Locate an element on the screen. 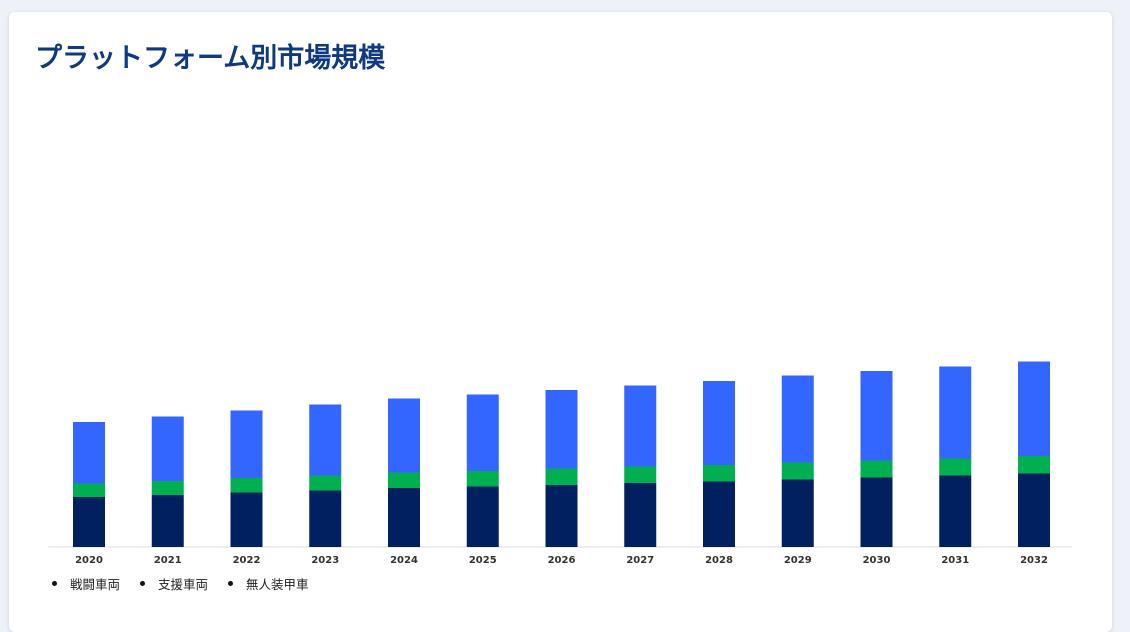 The width and height of the screenshot is (1130, 632). legend-label: 支援車両 is located at coordinates (183, 584).